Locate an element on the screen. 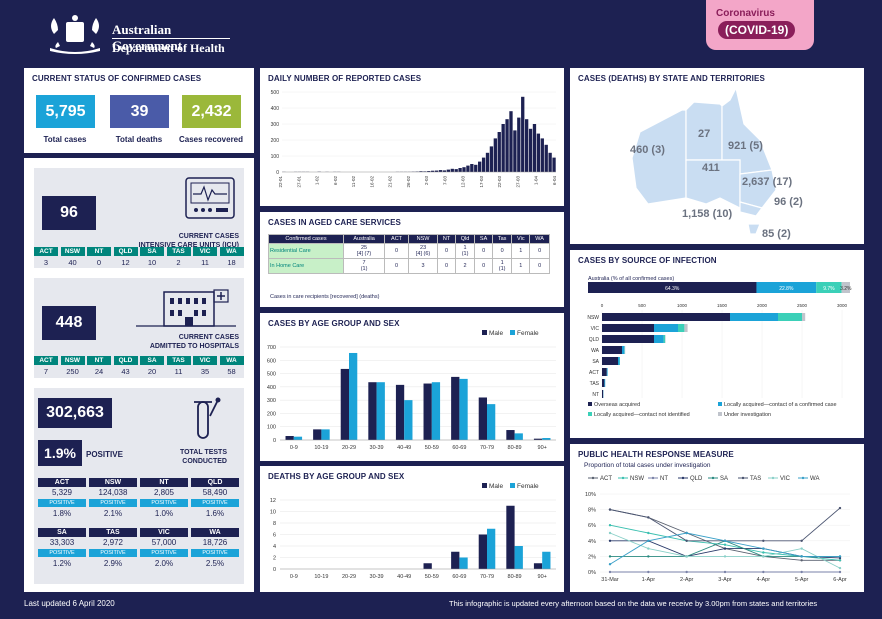  source-ytick: QLD is located at coordinates (594, 340).